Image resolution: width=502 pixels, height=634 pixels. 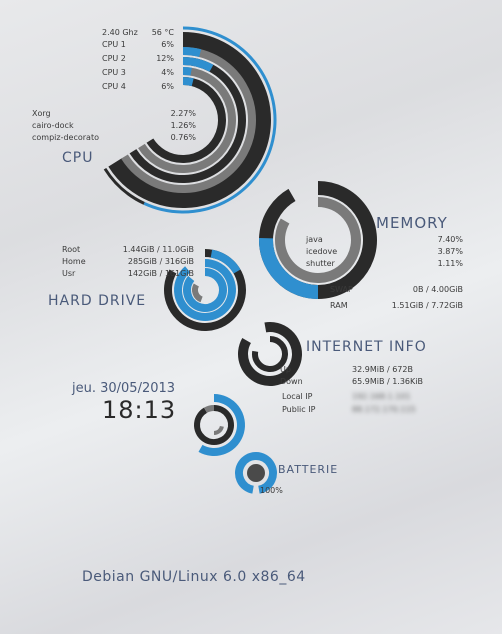 What do you see at coordinates (291, 381) in the screenshot?
I see `down-label: Down` at bounding box center [291, 381].